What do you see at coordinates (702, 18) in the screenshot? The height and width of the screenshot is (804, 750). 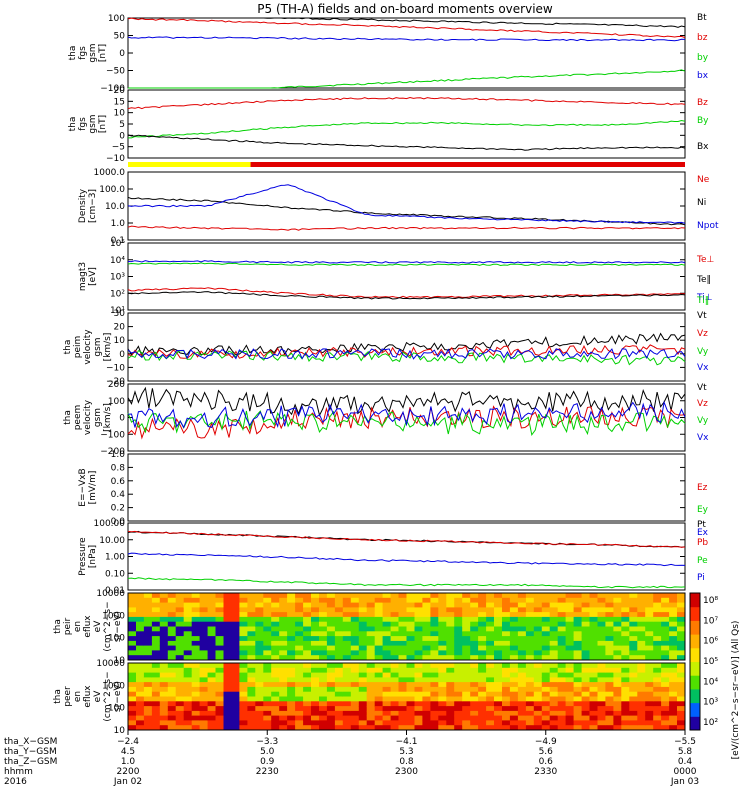 I see `legend-Bt: Bt` at bounding box center [702, 18].